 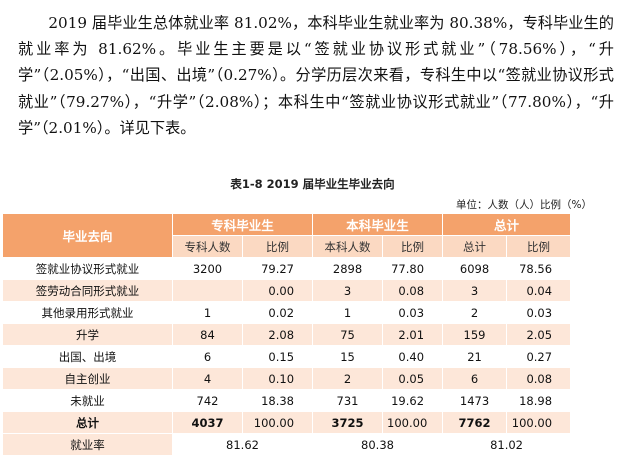 What do you see at coordinates (475, 268) in the screenshot?
I see `table-cell: 6098` at bounding box center [475, 268].